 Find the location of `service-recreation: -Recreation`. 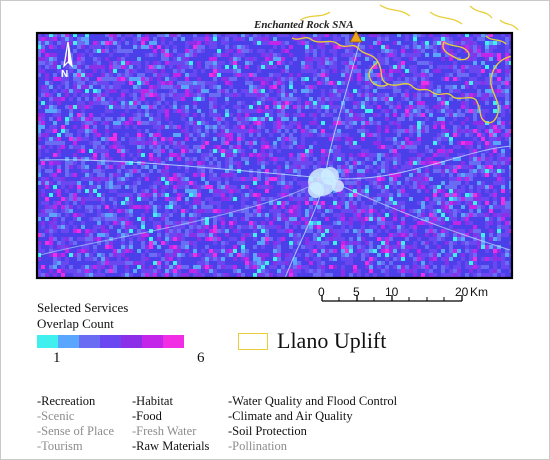

service-recreation: -Recreation is located at coordinates (66, 401).